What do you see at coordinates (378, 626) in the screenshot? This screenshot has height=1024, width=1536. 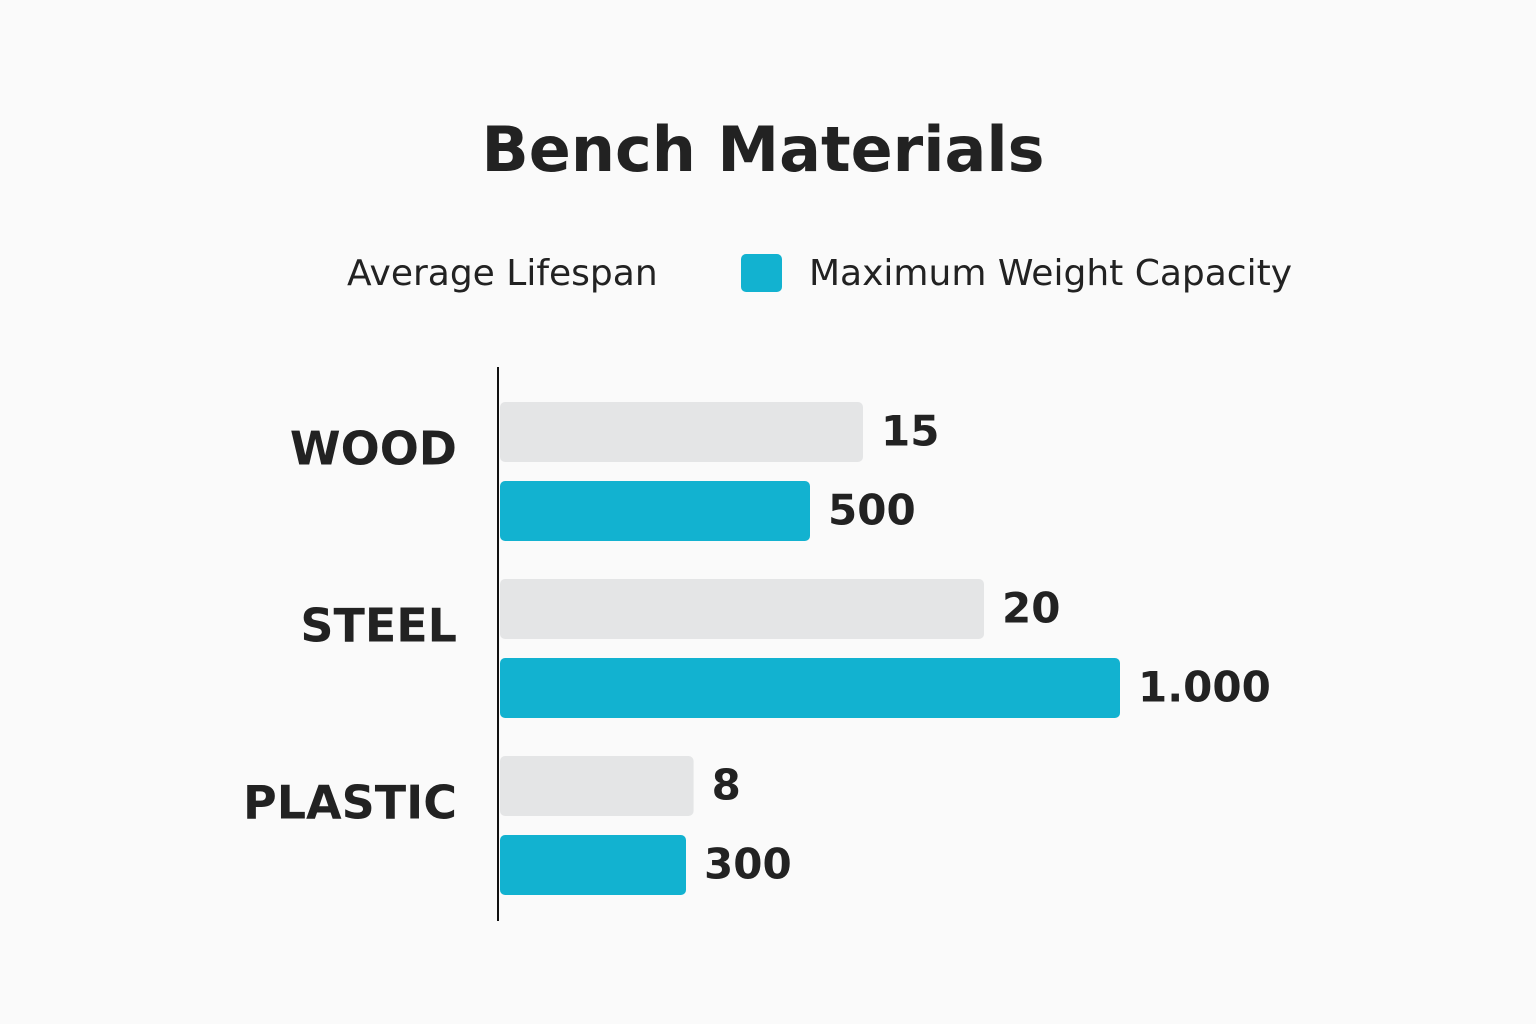 I see `category-label: STEEL` at bounding box center [378, 626].